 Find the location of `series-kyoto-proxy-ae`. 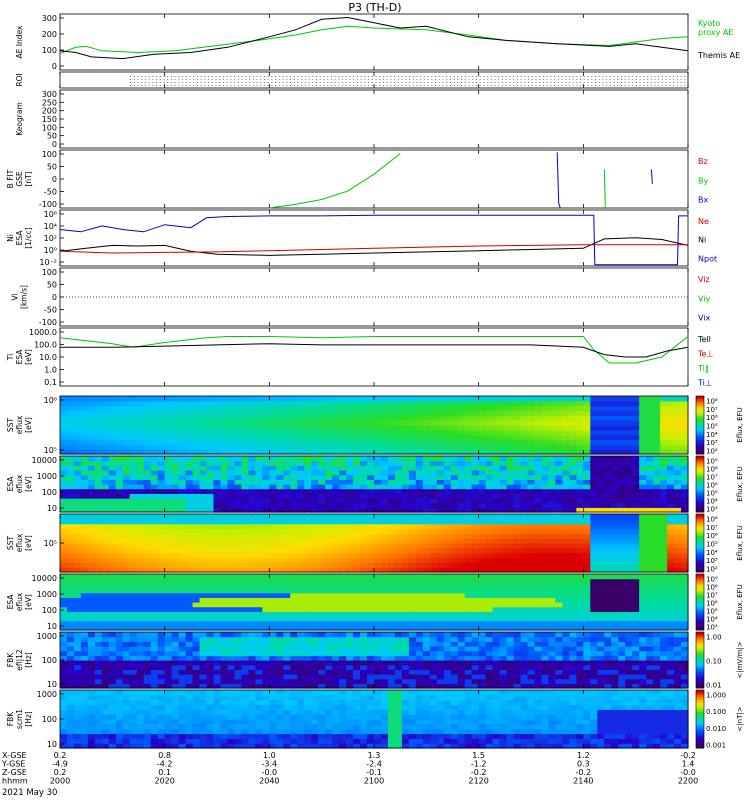

series-kyoto-proxy-ae is located at coordinates (374, 39).